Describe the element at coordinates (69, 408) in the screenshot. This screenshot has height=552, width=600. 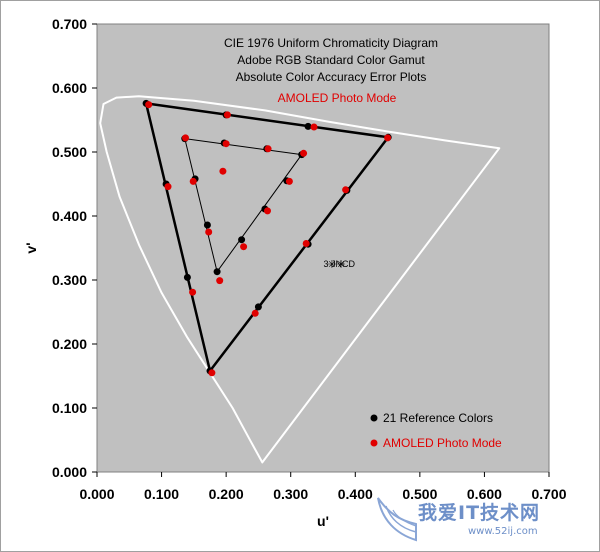
I see `y-tick-label-2: 0.100` at that location.